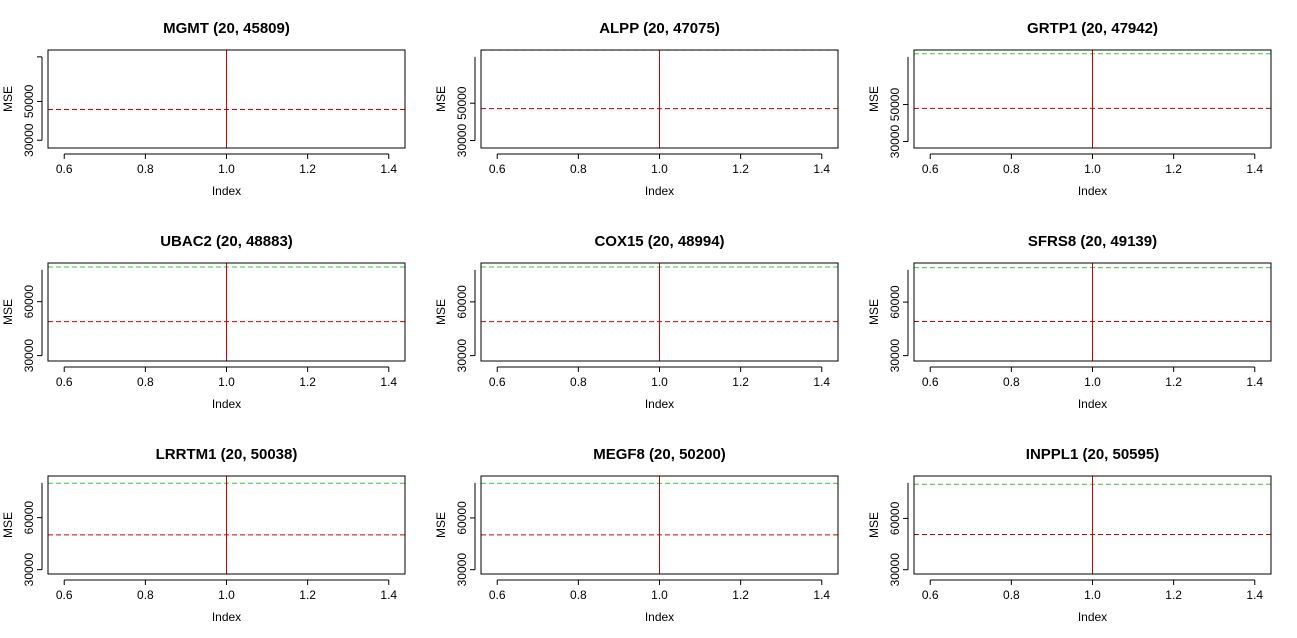  Describe the element at coordinates (226, 28) in the screenshot. I see `chart-title: MGMT (20, 45809)` at that location.